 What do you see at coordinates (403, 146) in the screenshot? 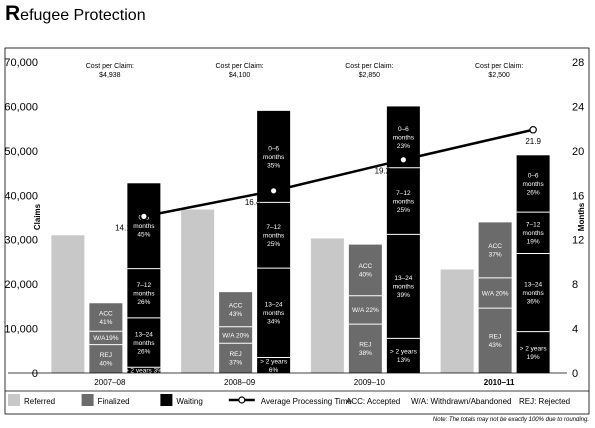
I see `waiting-segment-label: 23%` at bounding box center [403, 146].